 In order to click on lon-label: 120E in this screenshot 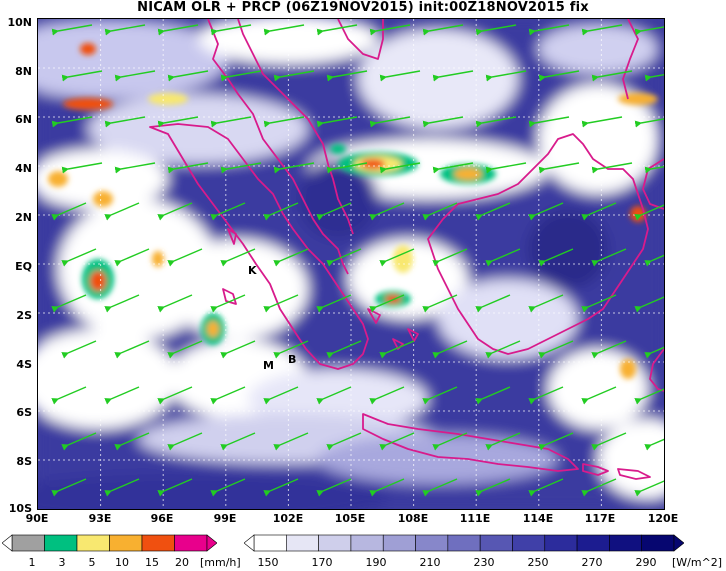, I will do `click(663, 518)`.